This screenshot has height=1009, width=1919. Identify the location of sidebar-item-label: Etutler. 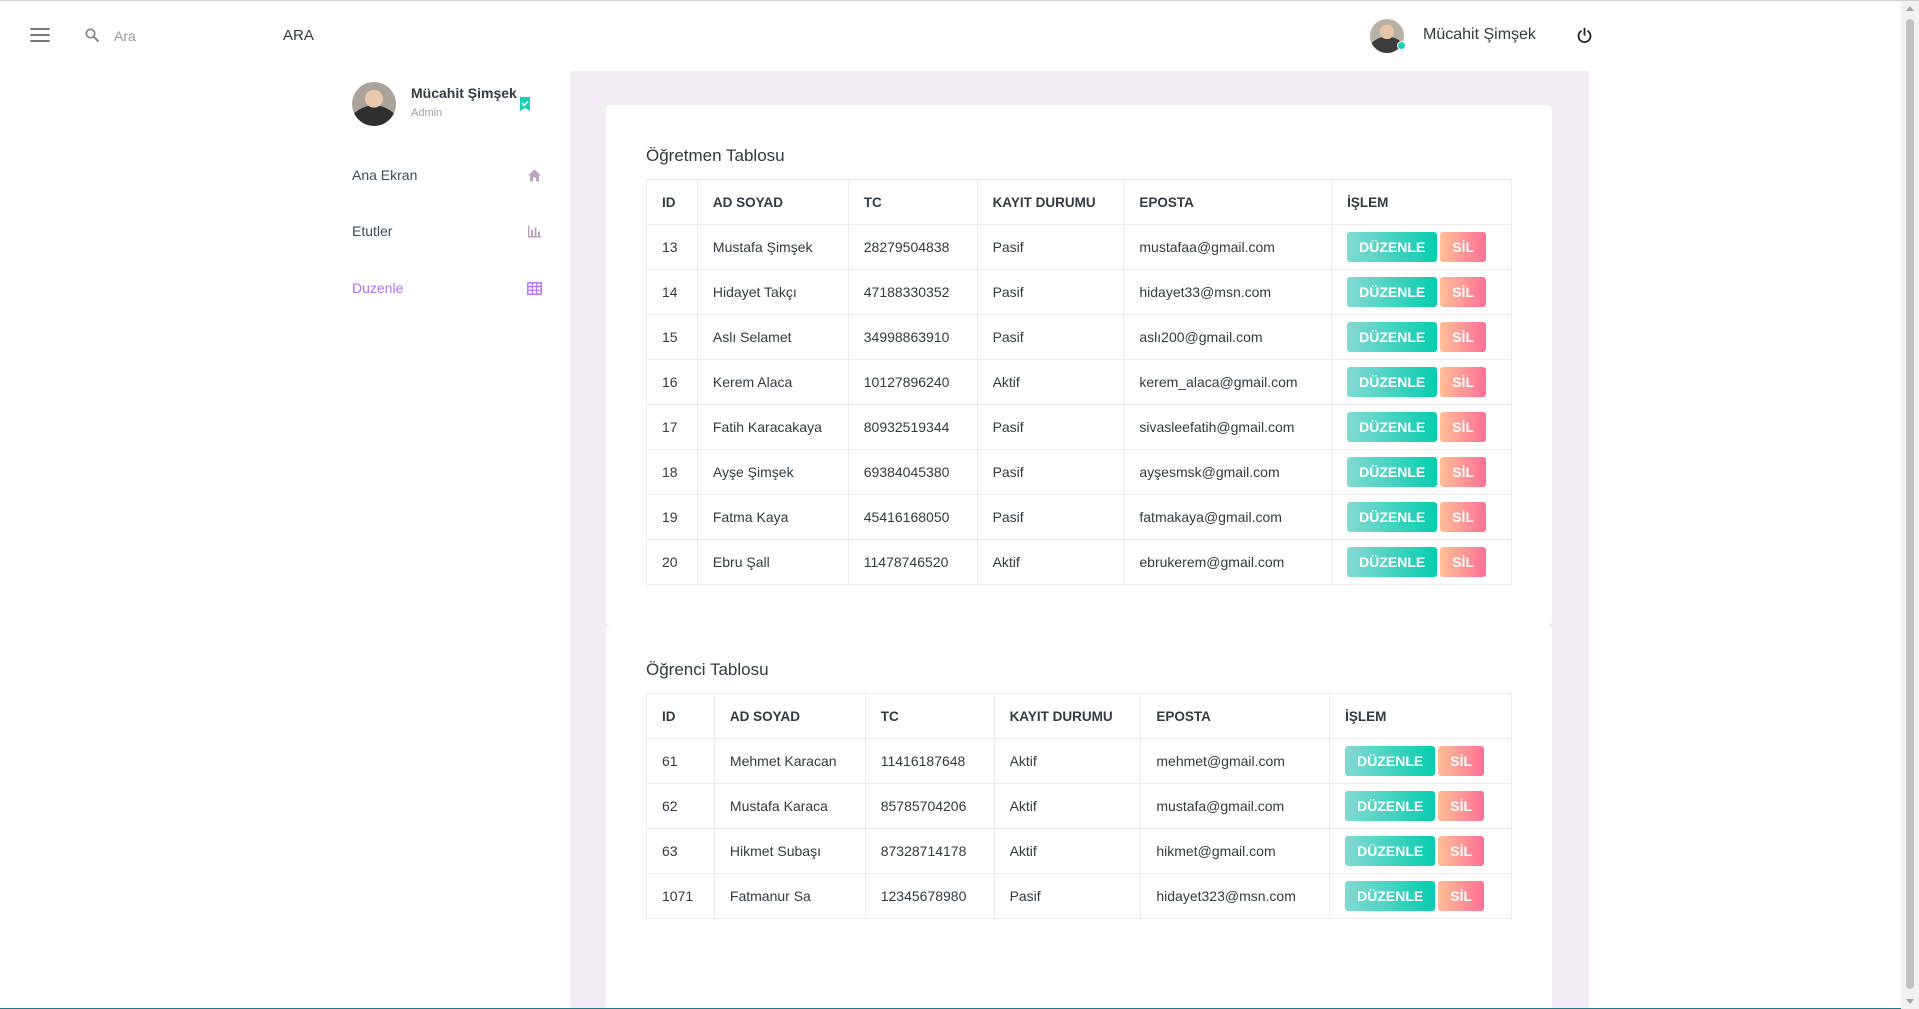
(372, 231).